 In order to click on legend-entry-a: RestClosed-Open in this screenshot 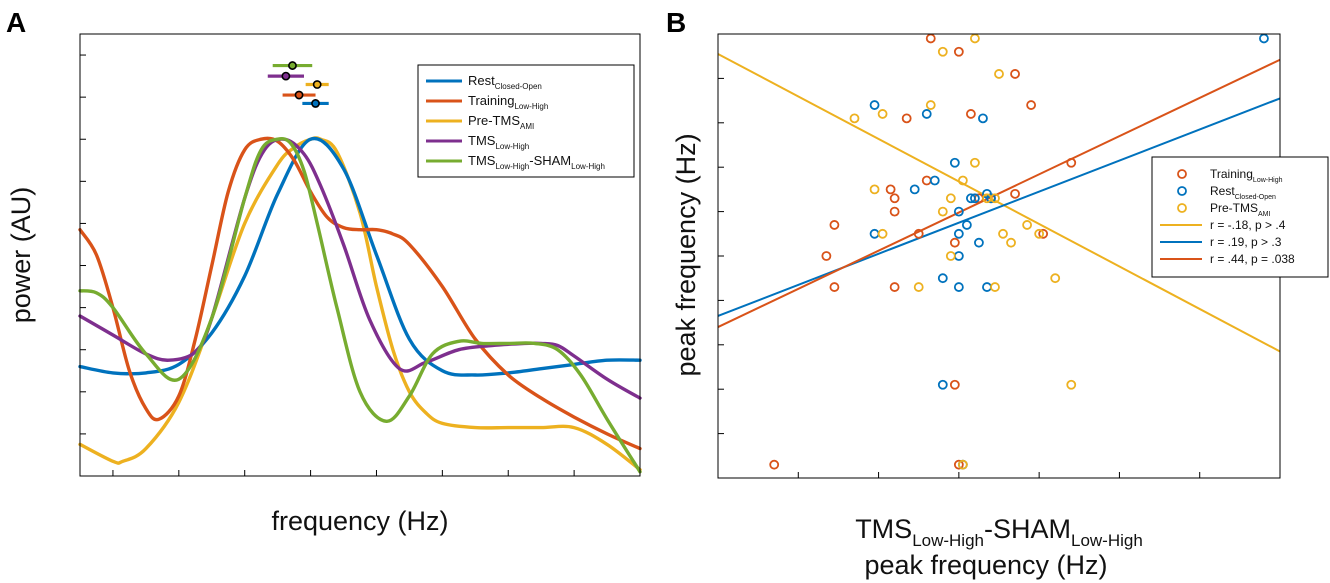, I will do `click(505, 82)`.